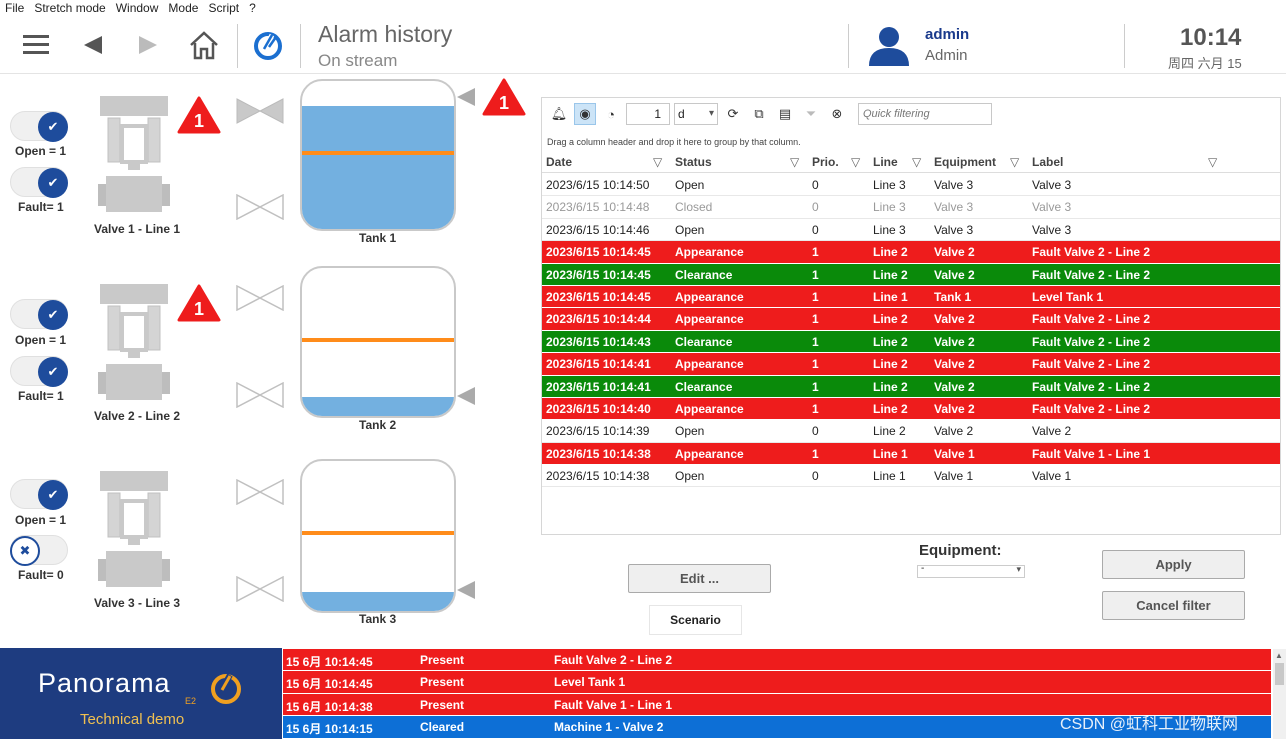  I want to click on cancel-filter-button: Cancel filter, so click(1173, 605).